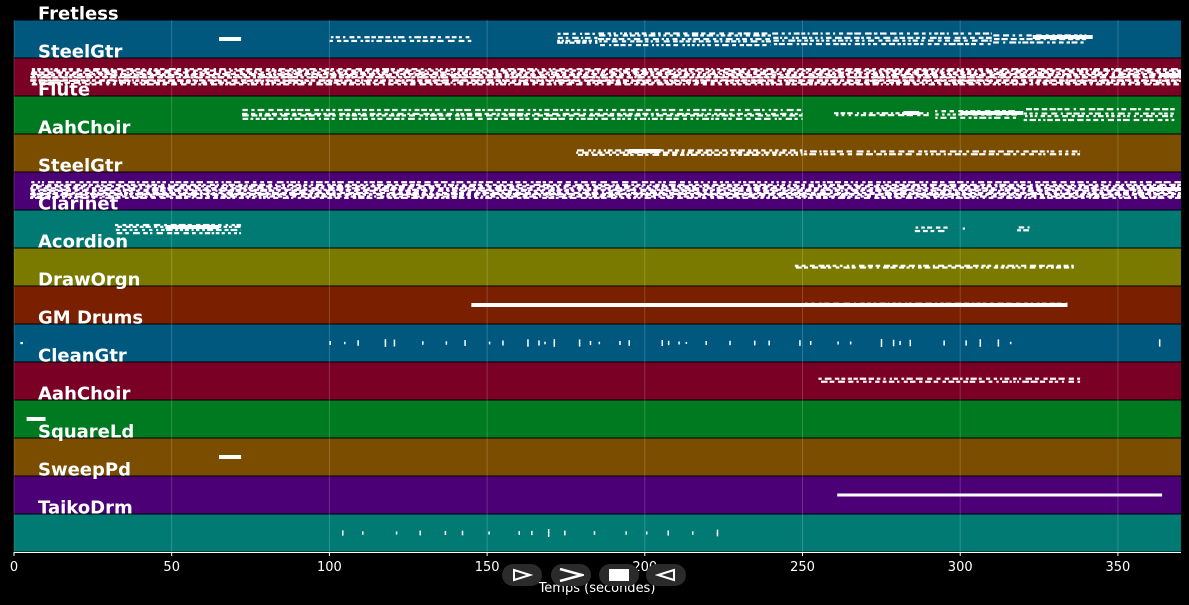  Describe the element at coordinates (522, 575) in the screenshot. I see `play-button` at that location.